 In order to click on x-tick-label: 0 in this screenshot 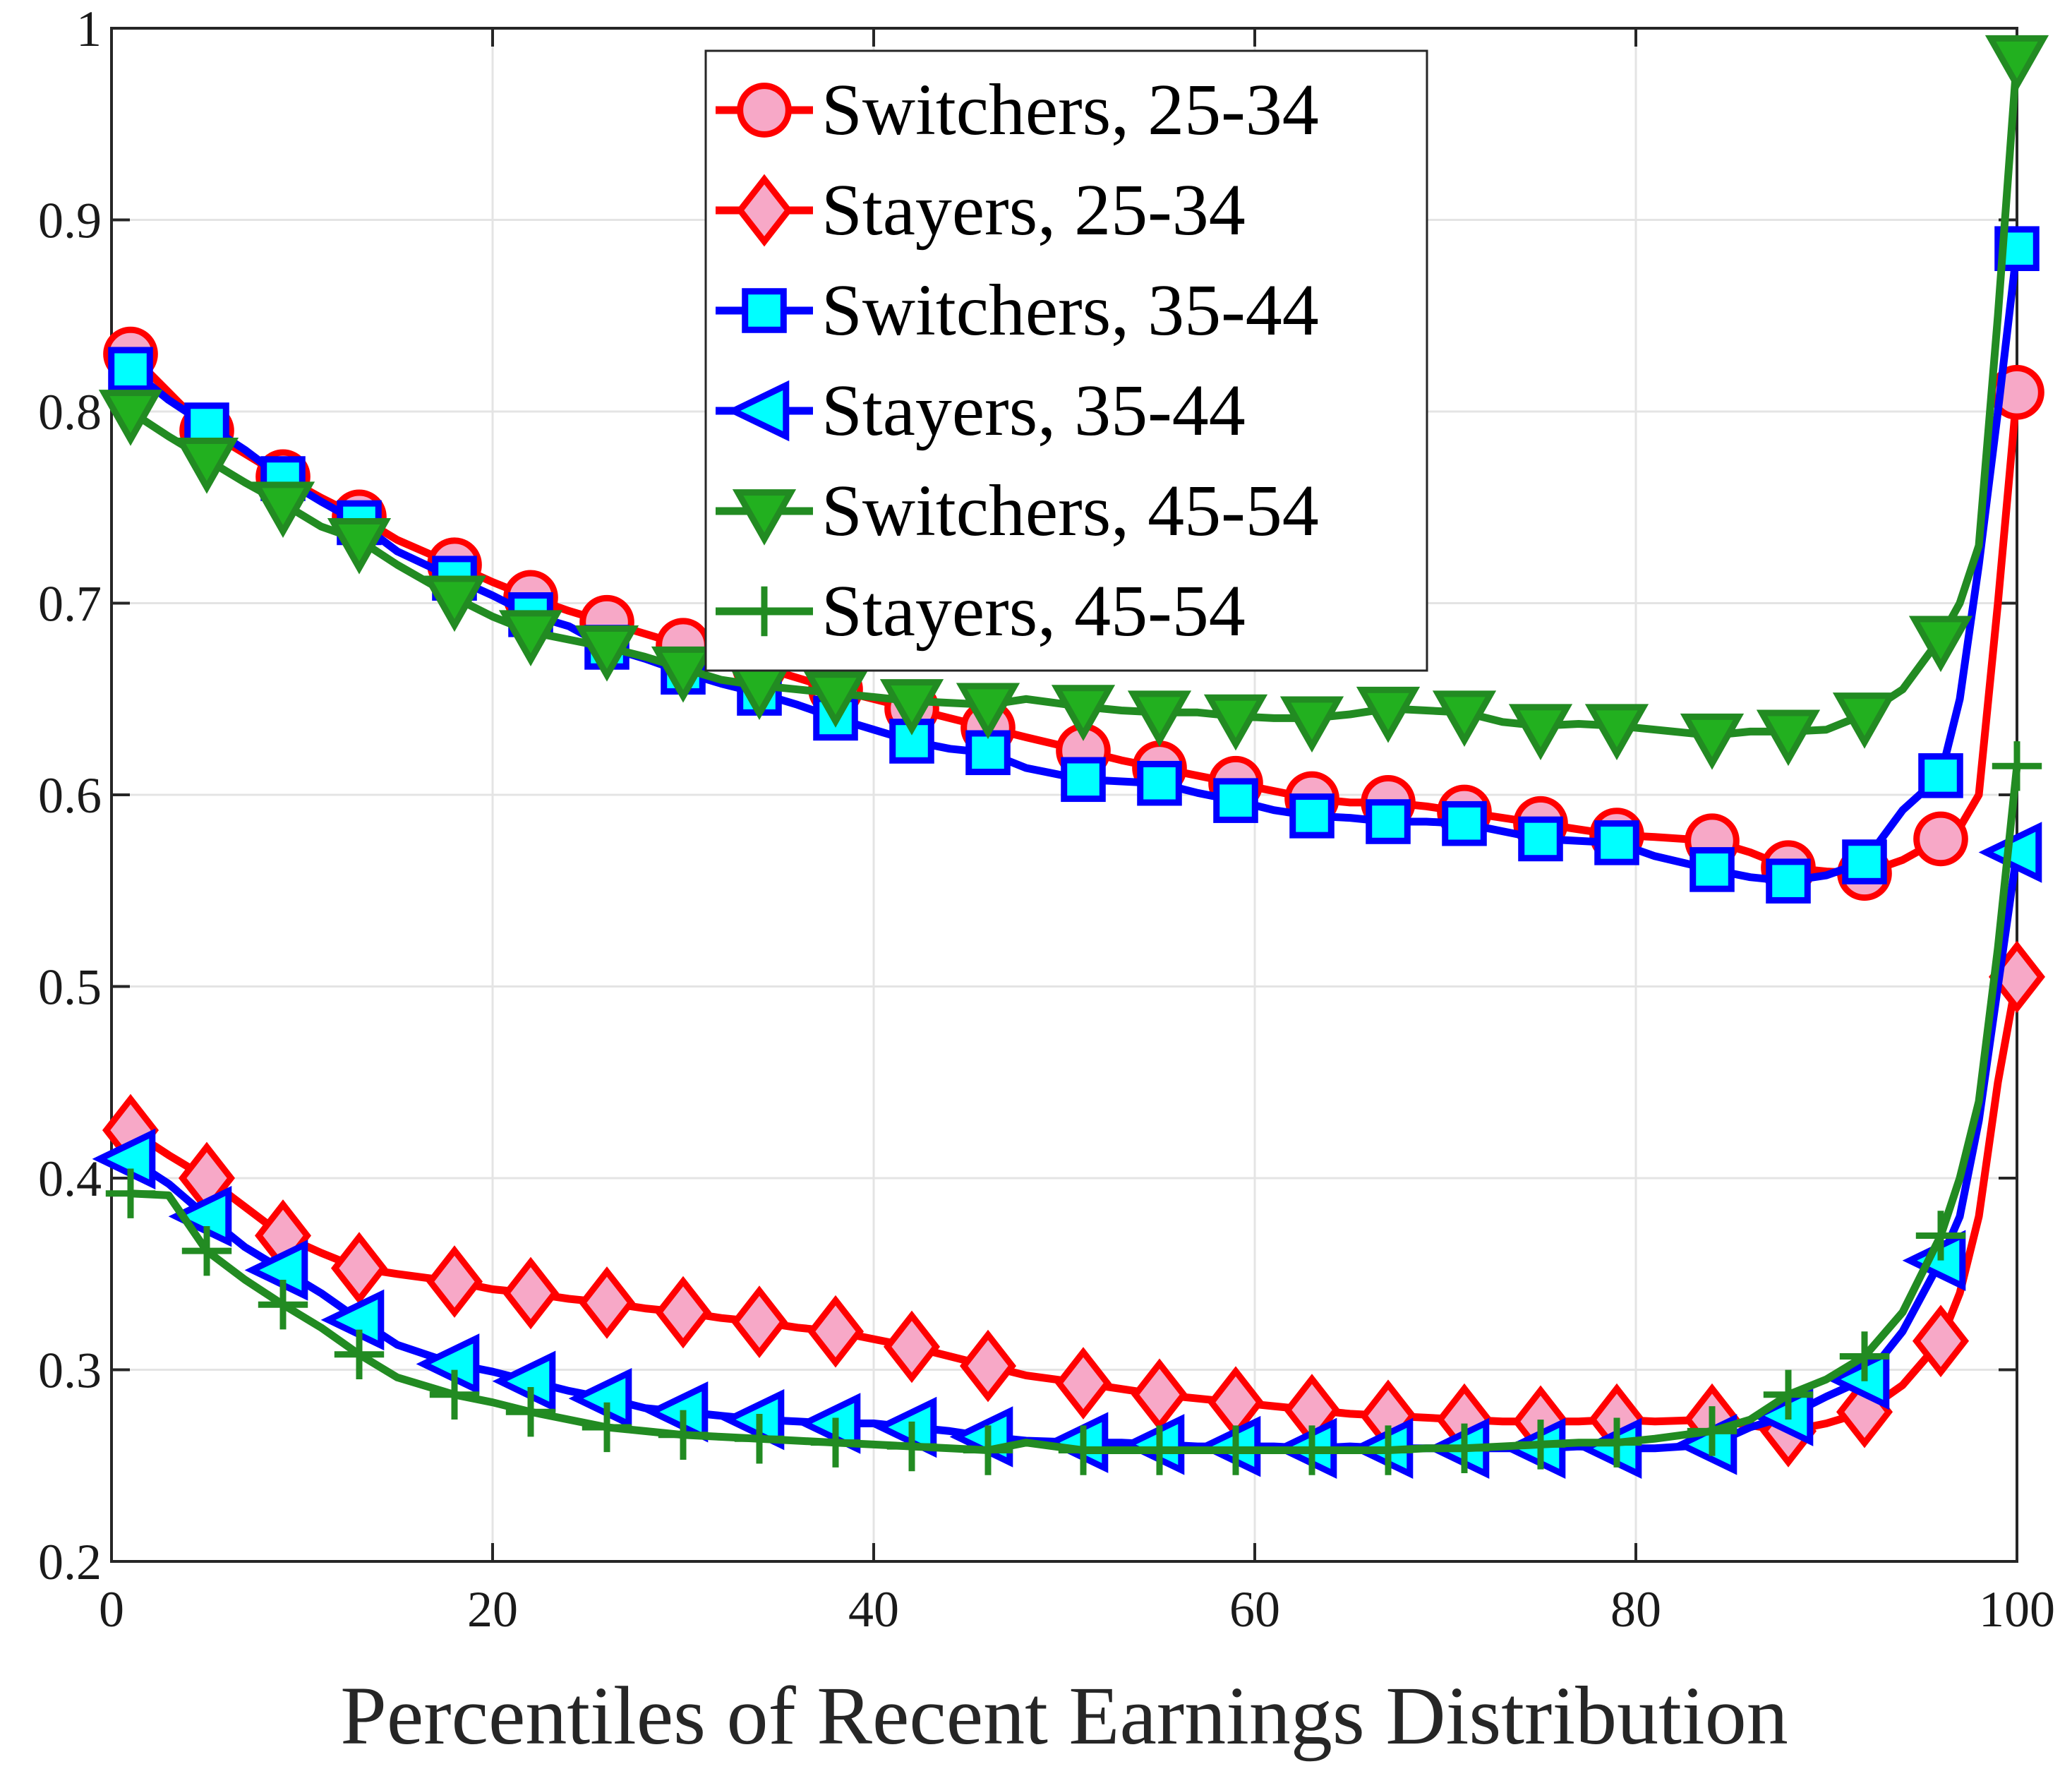, I will do `click(111, 1609)`.